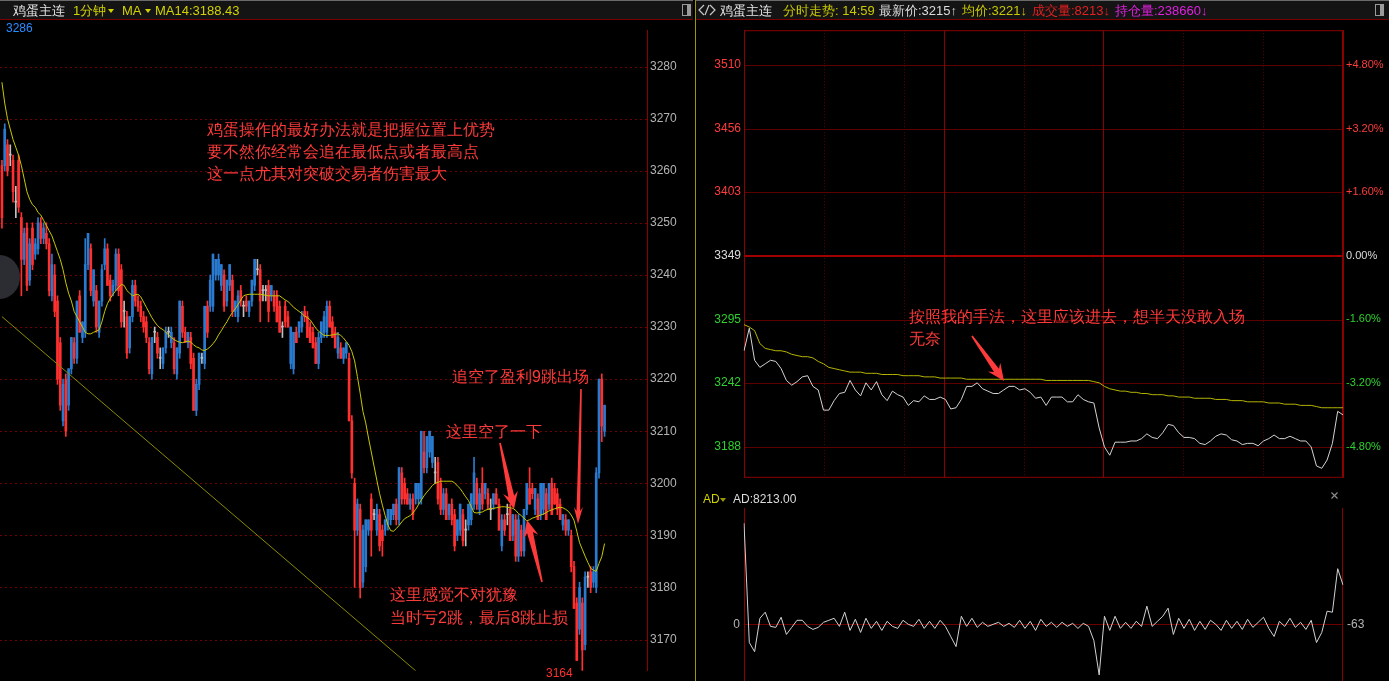 Image resolution: width=1389 pixels, height=681 pixels. What do you see at coordinates (664, 482) in the screenshot?
I see `y-tick-label: 3200` at bounding box center [664, 482].